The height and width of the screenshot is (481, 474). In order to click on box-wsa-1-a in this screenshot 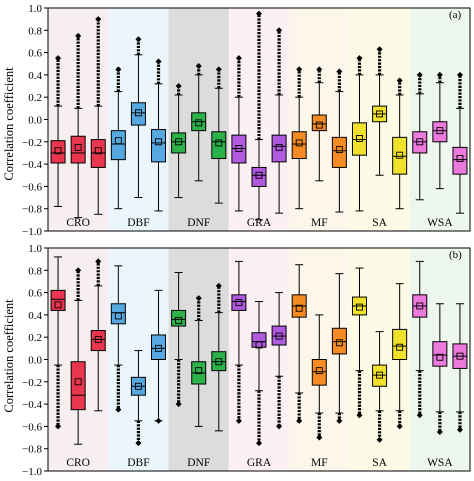, I will do `click(420, 136)`.